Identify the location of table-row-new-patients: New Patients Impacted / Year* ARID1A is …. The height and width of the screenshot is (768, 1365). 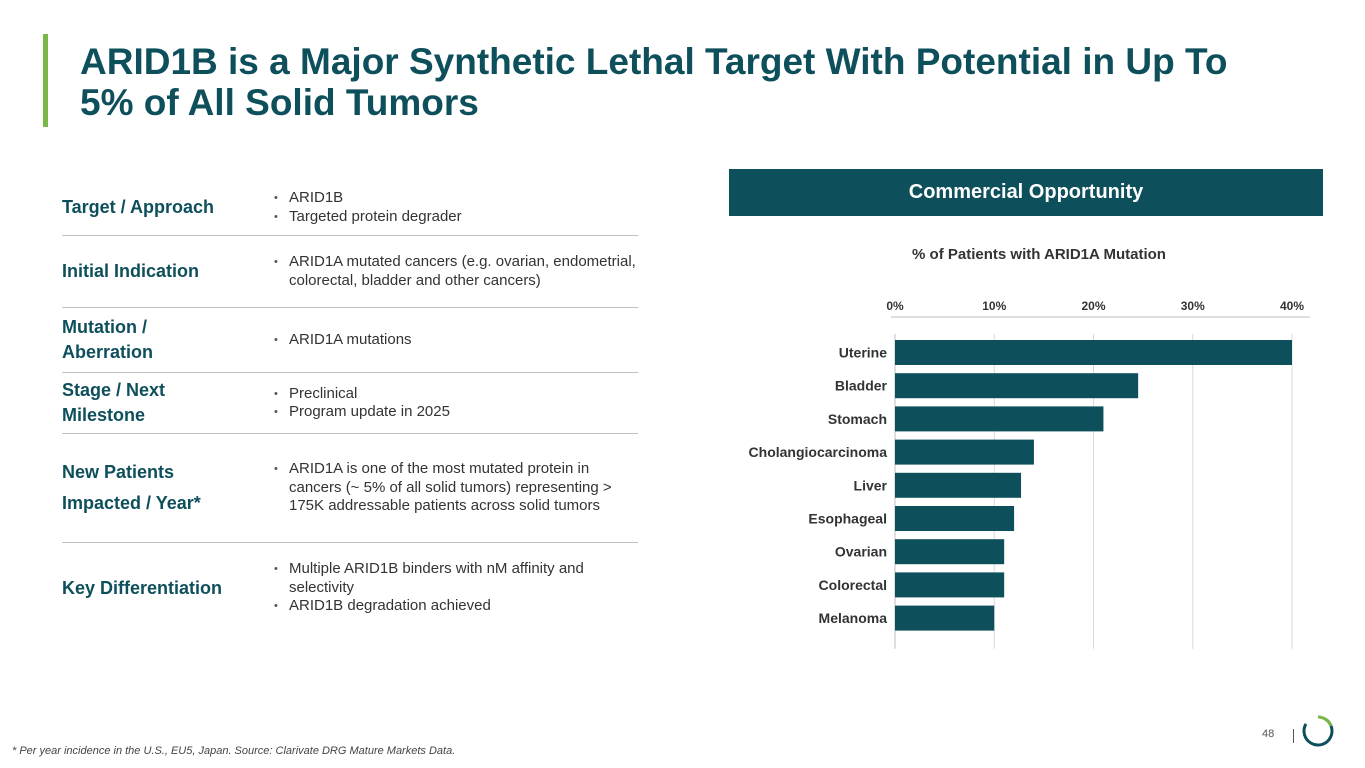
(350, 488).